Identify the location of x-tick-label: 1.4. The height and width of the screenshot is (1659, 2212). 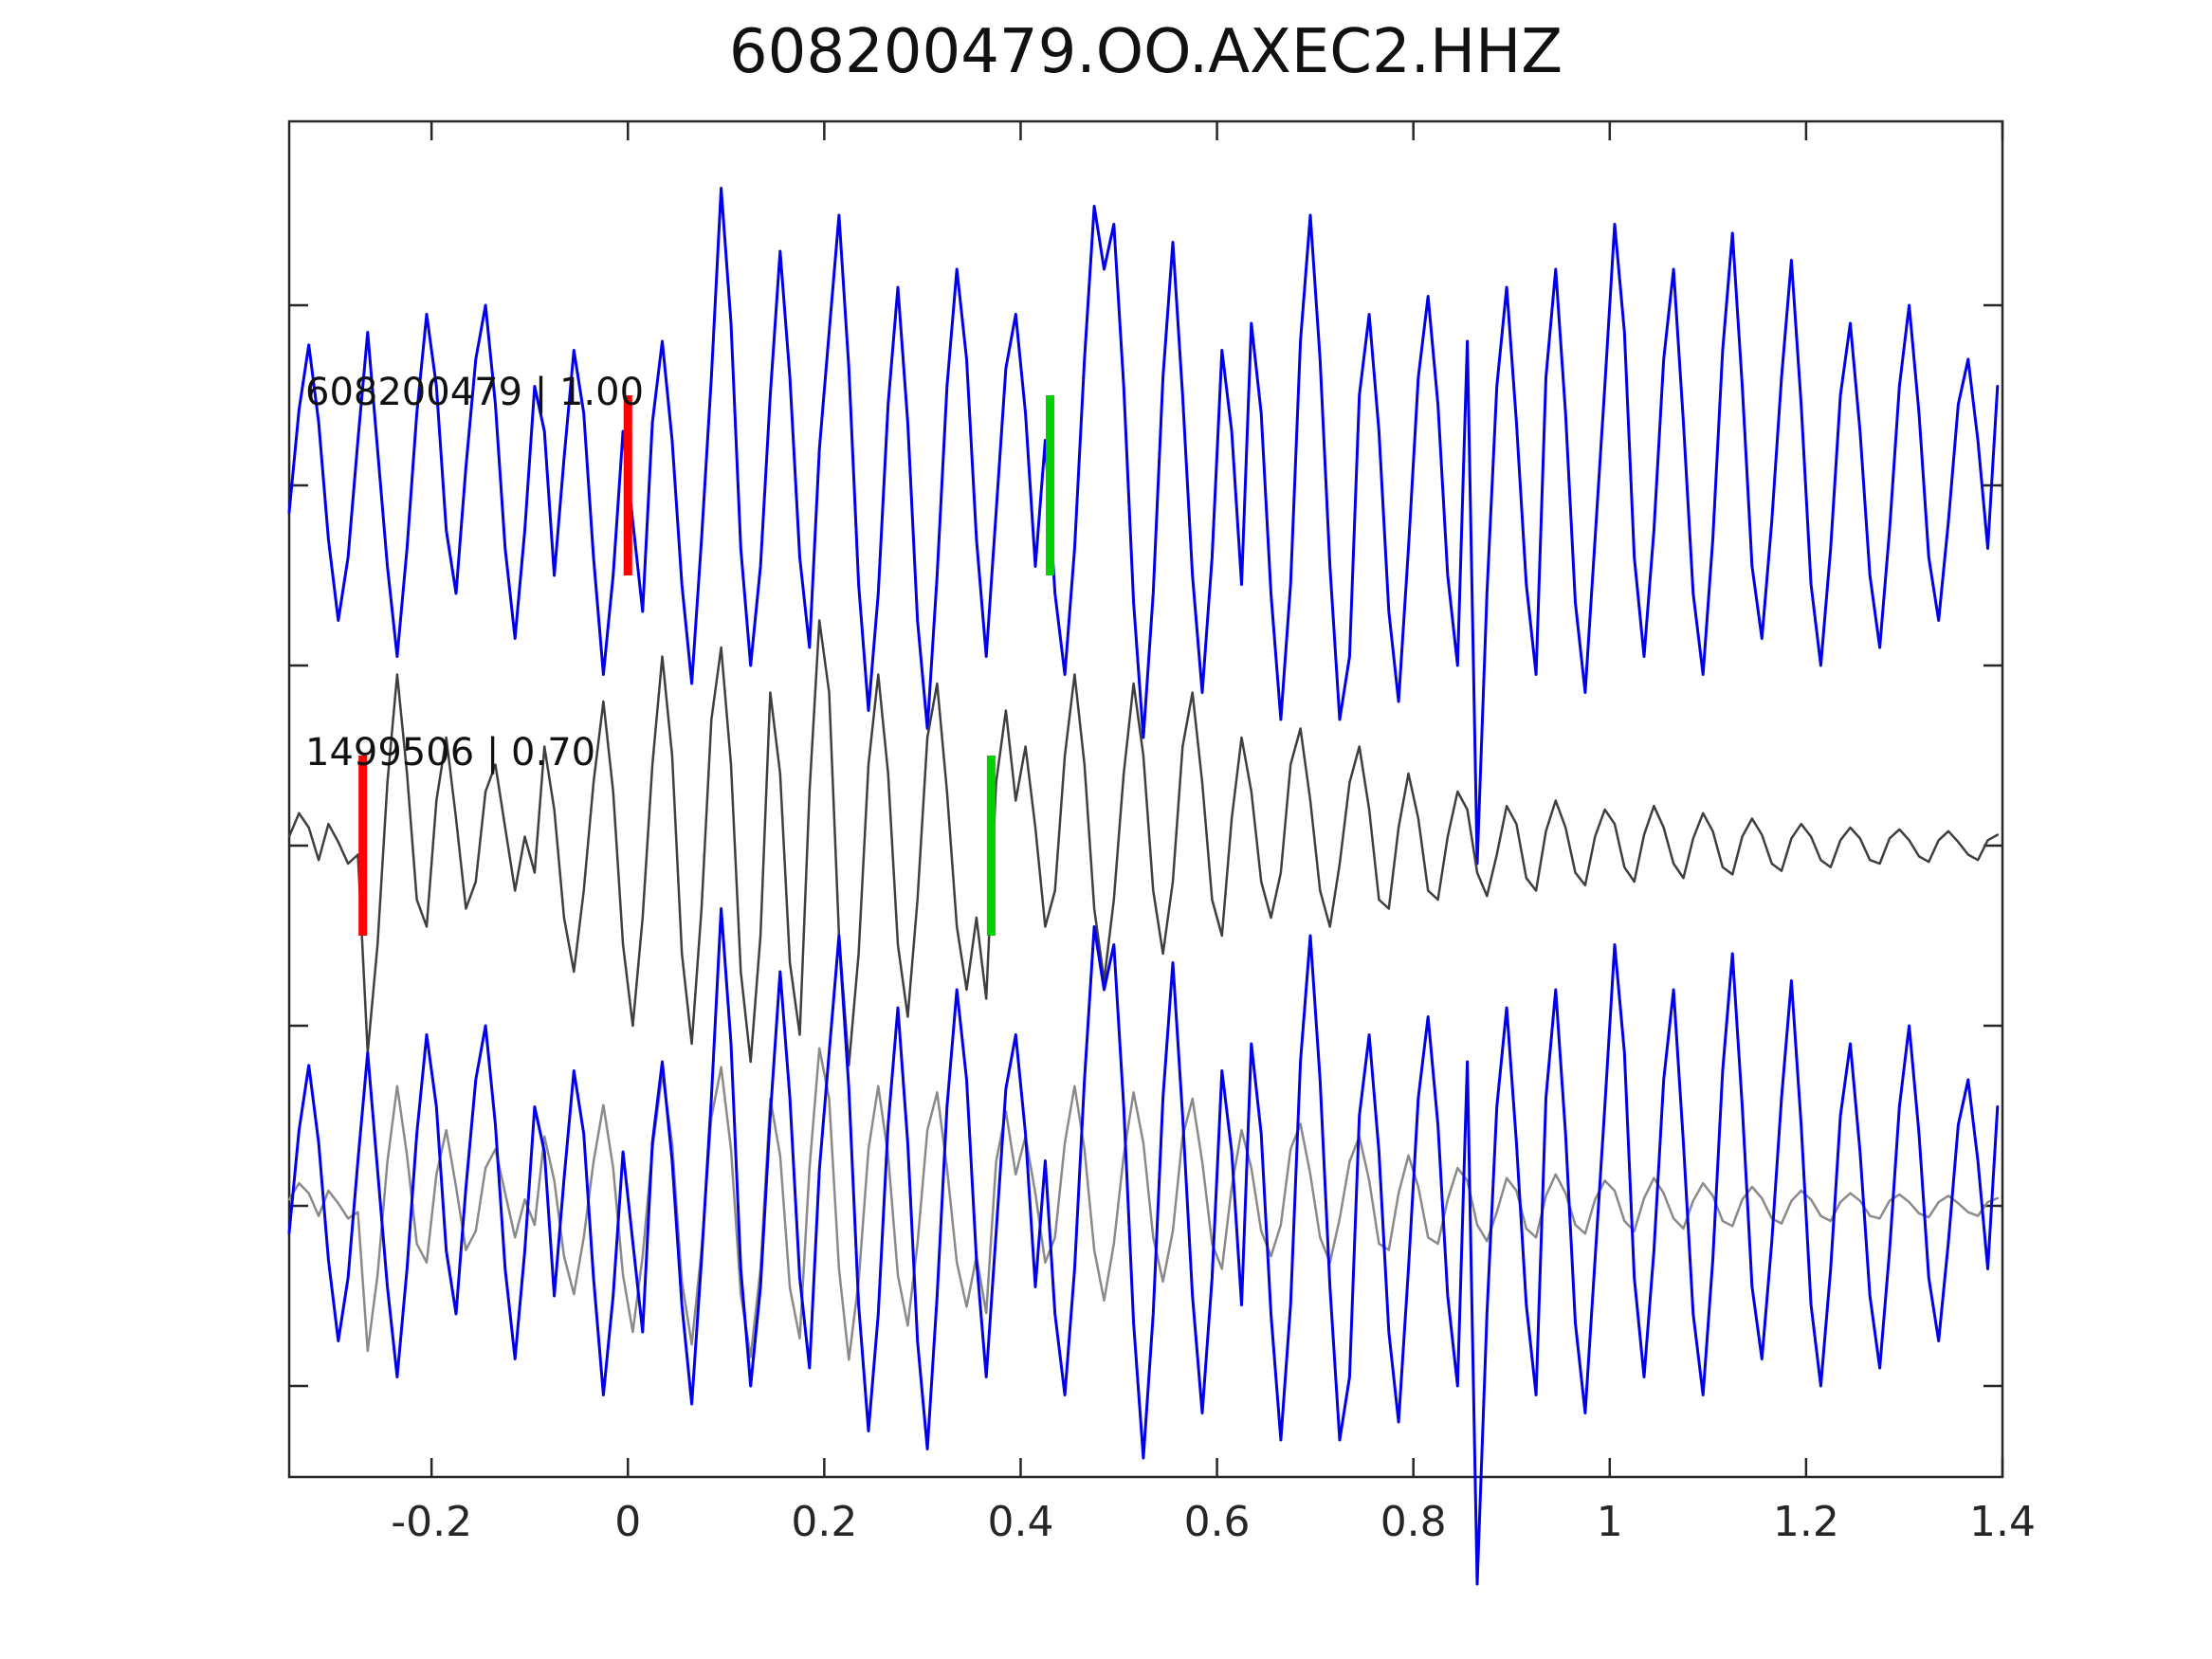
(2003, 1522).